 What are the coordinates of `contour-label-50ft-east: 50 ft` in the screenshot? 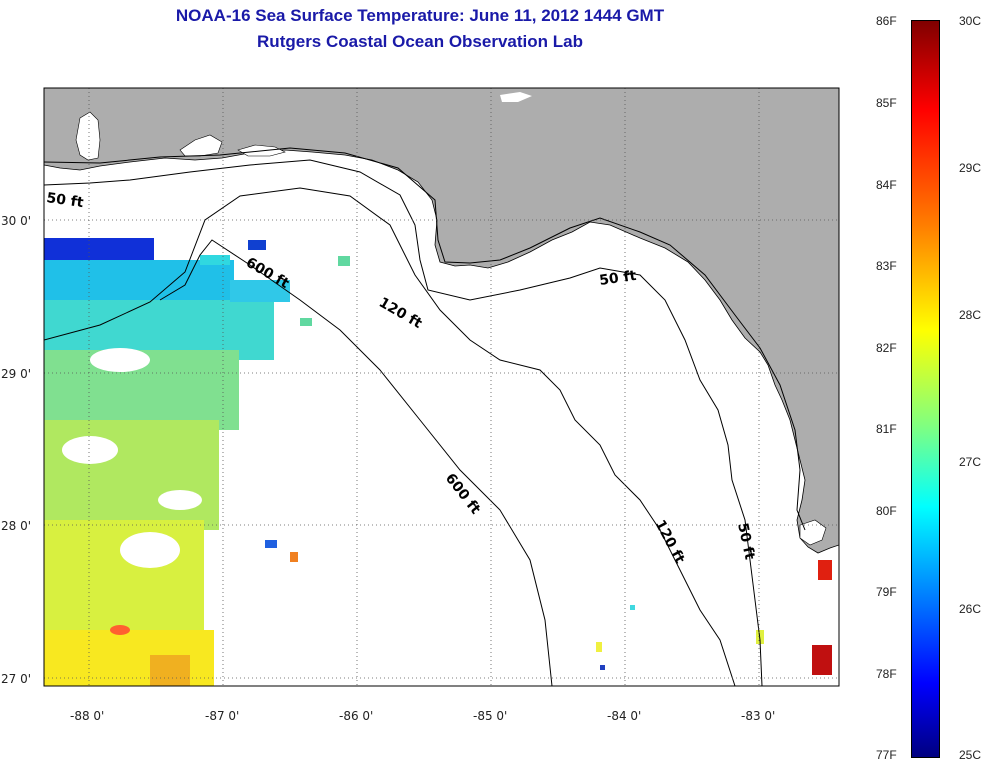 It's located at (617, 278).